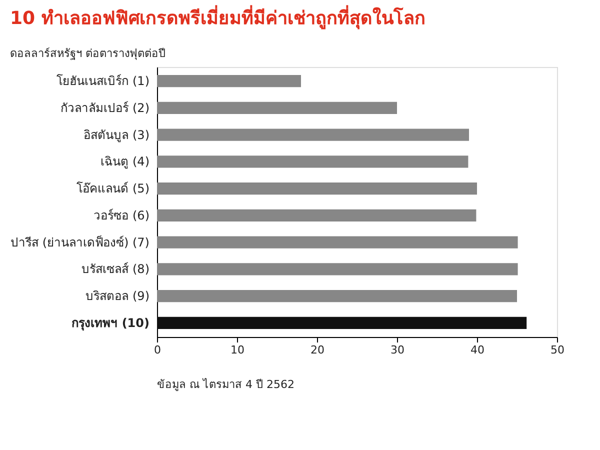 The image size is (600, 450). What do you see at coordinates (80, 242) in the screenshot?
I see `y-tick-label: ปารีส (ย่านลาเดฟ็องซ์) (7)` at bounding box center [80, 242].